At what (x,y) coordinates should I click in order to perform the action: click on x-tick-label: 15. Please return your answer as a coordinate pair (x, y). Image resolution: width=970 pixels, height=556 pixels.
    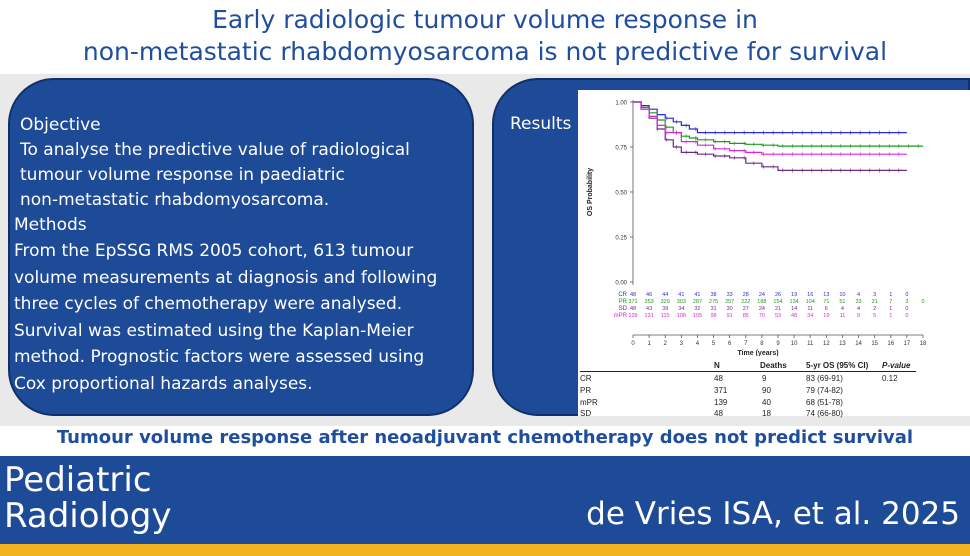
    Looking at the image, I should click on (874, 344).